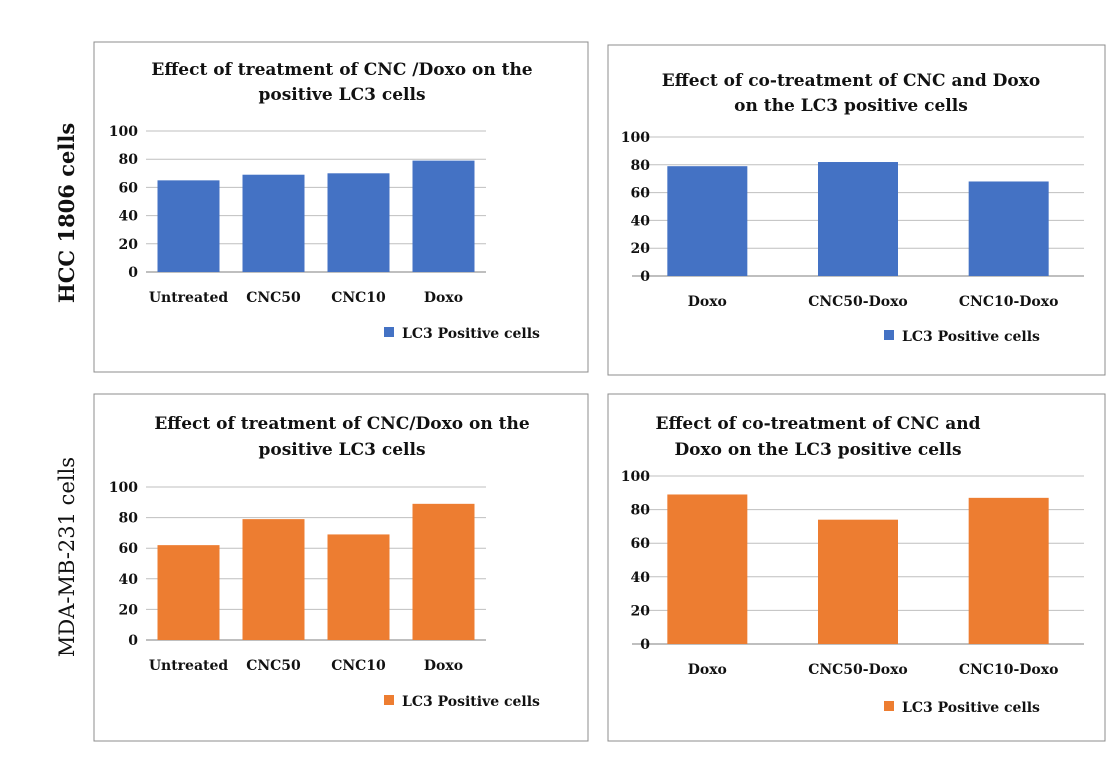  Describe the element at coordinates (851, 81) in the screenshot. I see `chart-title-line: Effect of co-treatment of CNC and Doxo` at that location.